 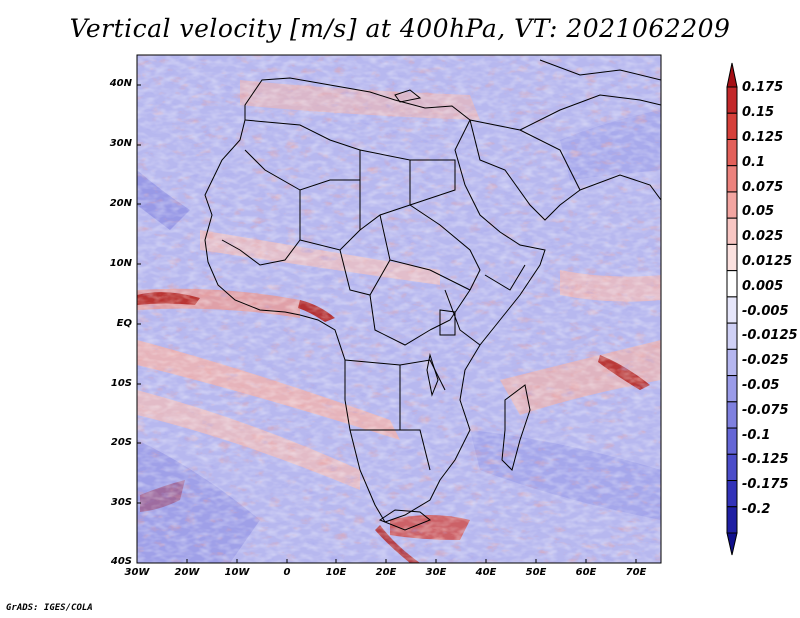 I want to click on lon-label-0: 0, so click(x=287, y=572).